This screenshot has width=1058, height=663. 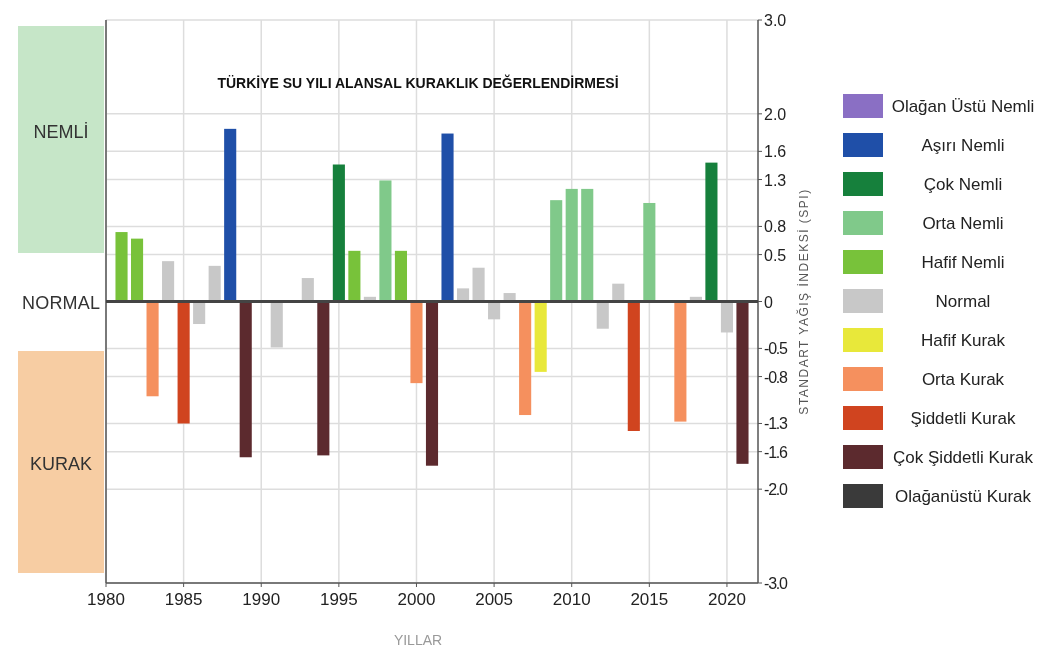 I want to click on y-tick-label: -3.0, so click(x=776, y=583).